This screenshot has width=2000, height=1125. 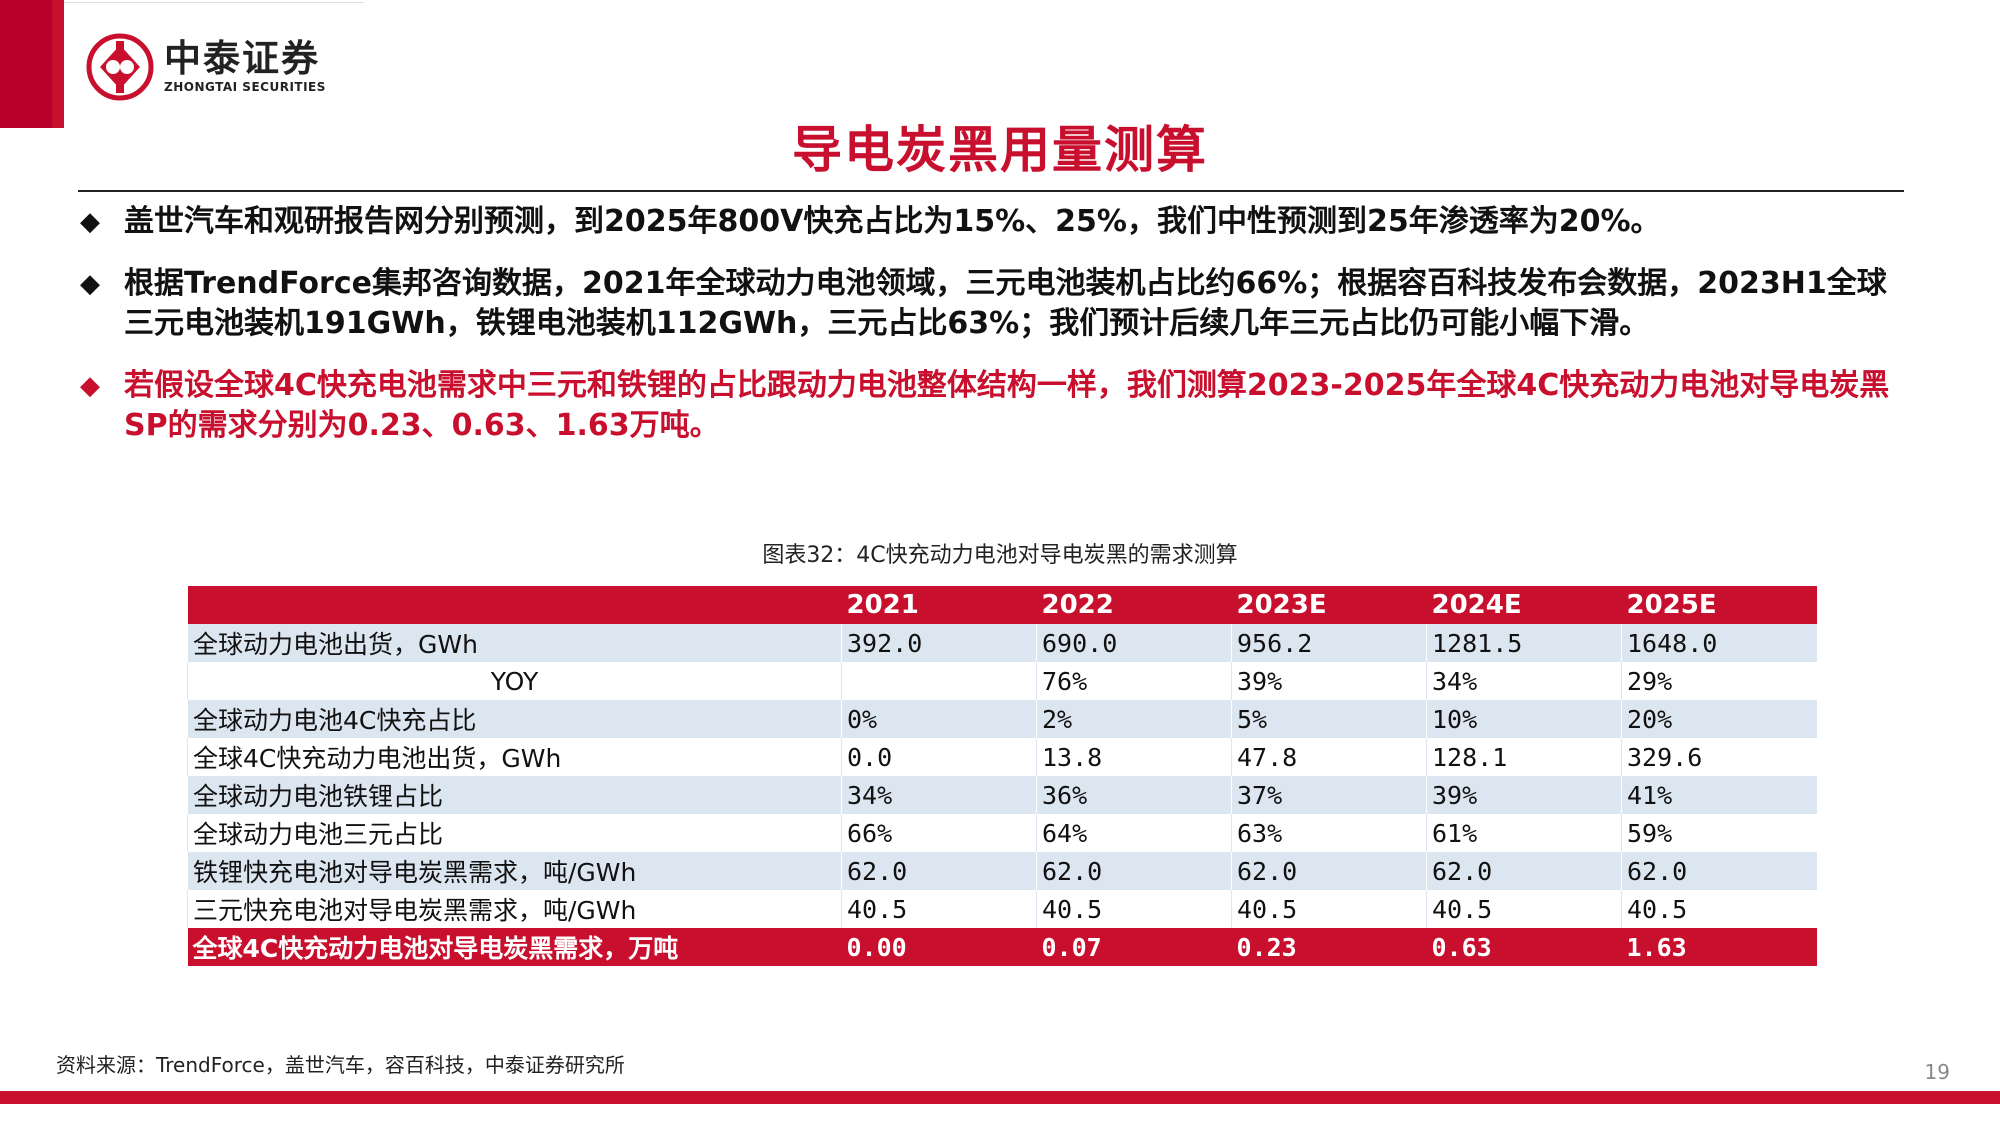 I want to click on table-cell: 61%, so click(x=1524, y=833).